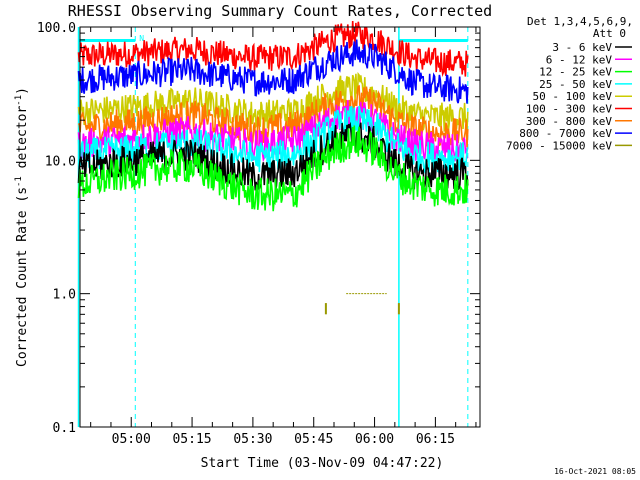 The image size is (640, 480). What do you see at coordinates (575, 84) in the screenshot?
I see `legend-label: 25 - 50 keV` at bounding box center [575, 84].